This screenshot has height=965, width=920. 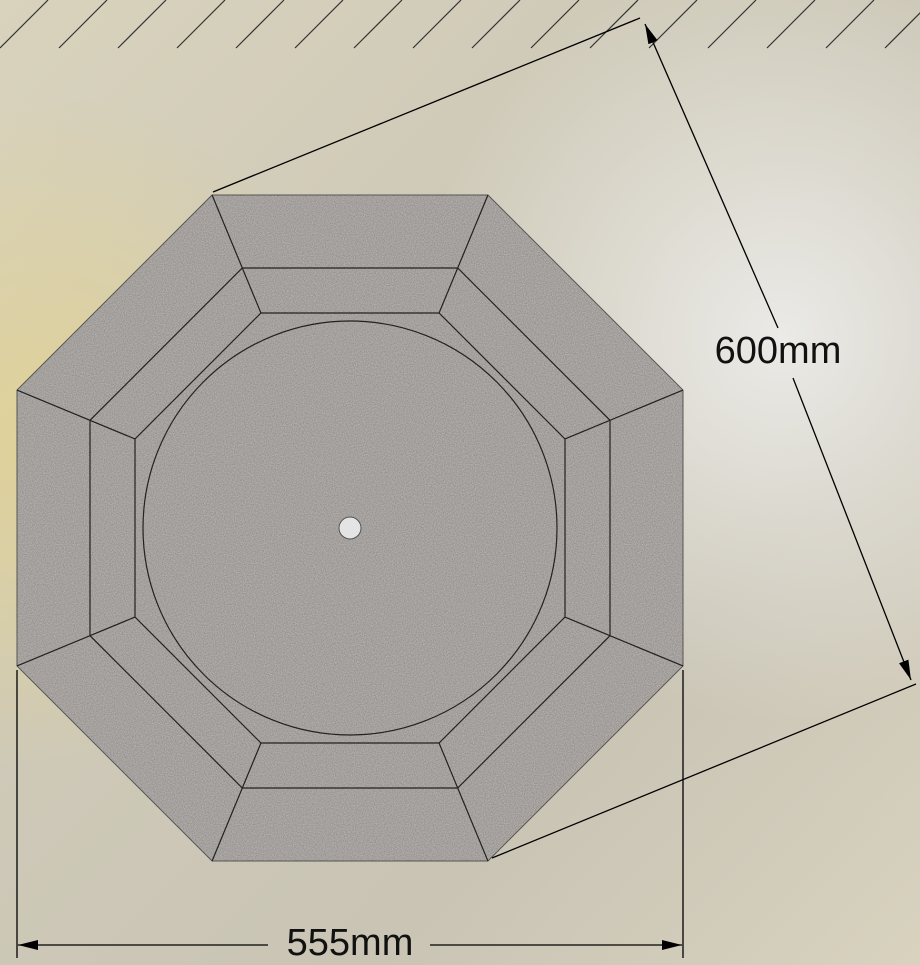 I want to click on center-hole, so click(x=350, y=528).